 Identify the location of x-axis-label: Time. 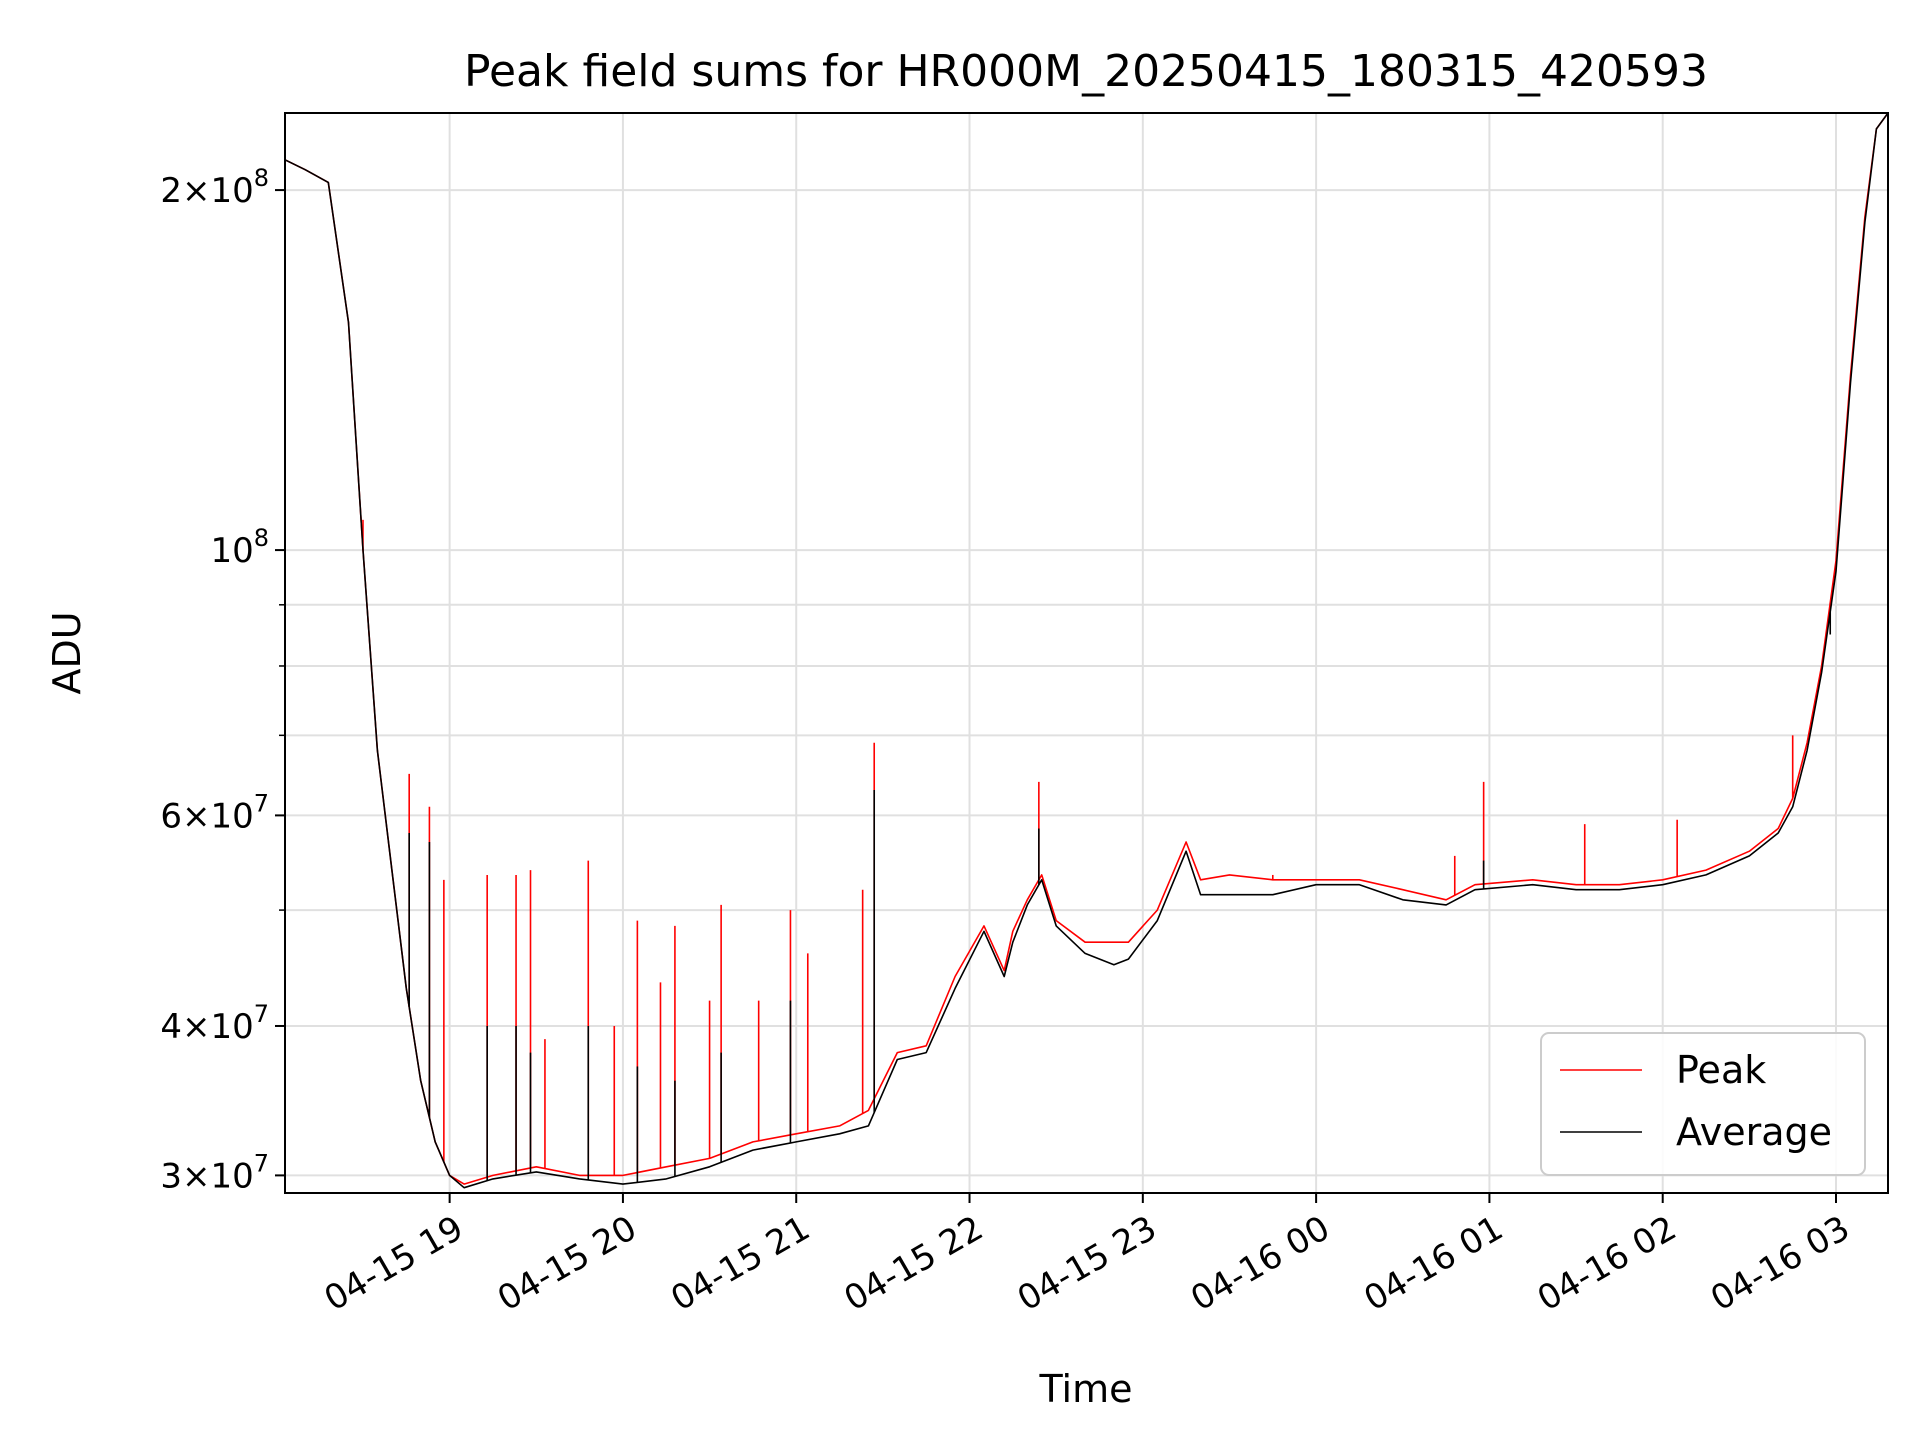
(1086, 1389).